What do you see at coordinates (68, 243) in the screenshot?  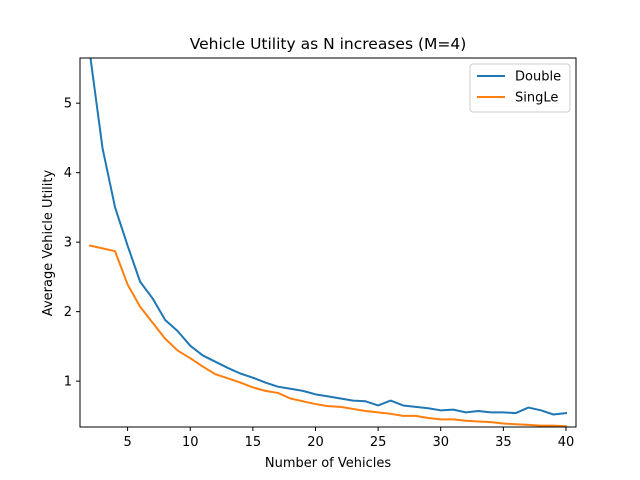 I see `y-tick-label: 3` at bounding box center [68, 243].